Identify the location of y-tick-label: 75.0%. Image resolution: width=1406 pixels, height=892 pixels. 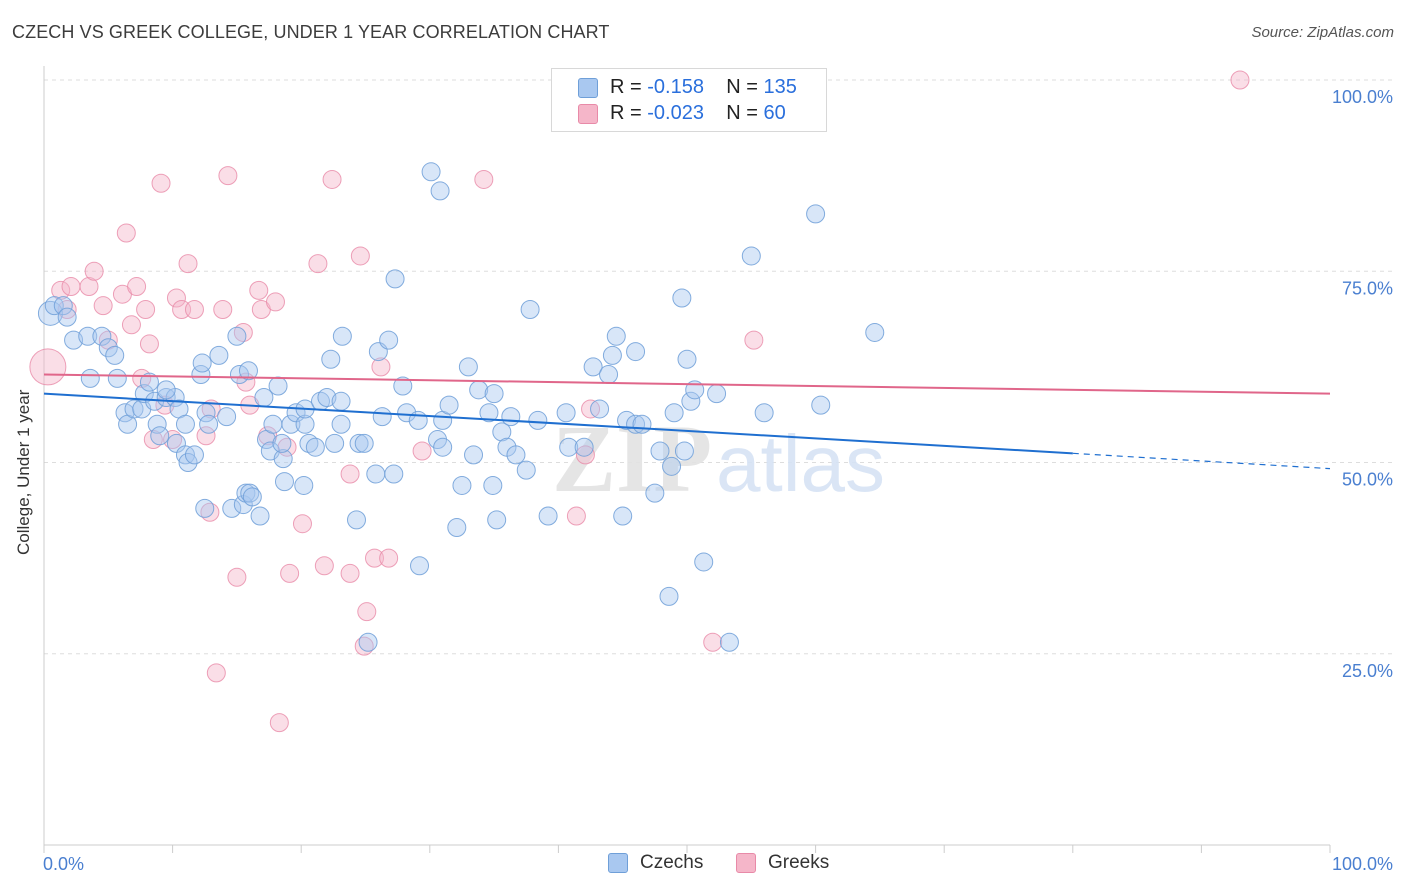
(1367, 288).